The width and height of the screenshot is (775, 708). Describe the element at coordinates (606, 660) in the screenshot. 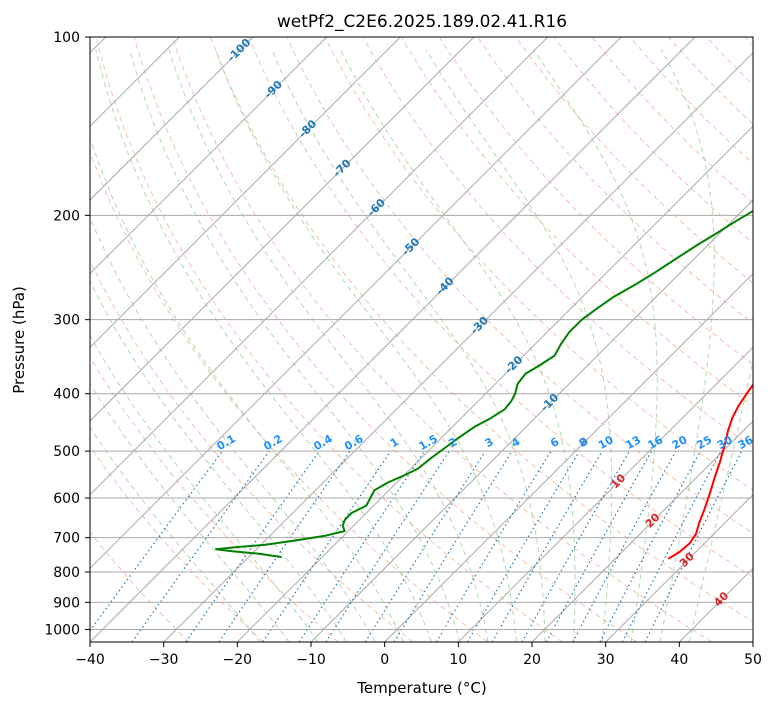

I see `x-tick-label: 30` at that location.